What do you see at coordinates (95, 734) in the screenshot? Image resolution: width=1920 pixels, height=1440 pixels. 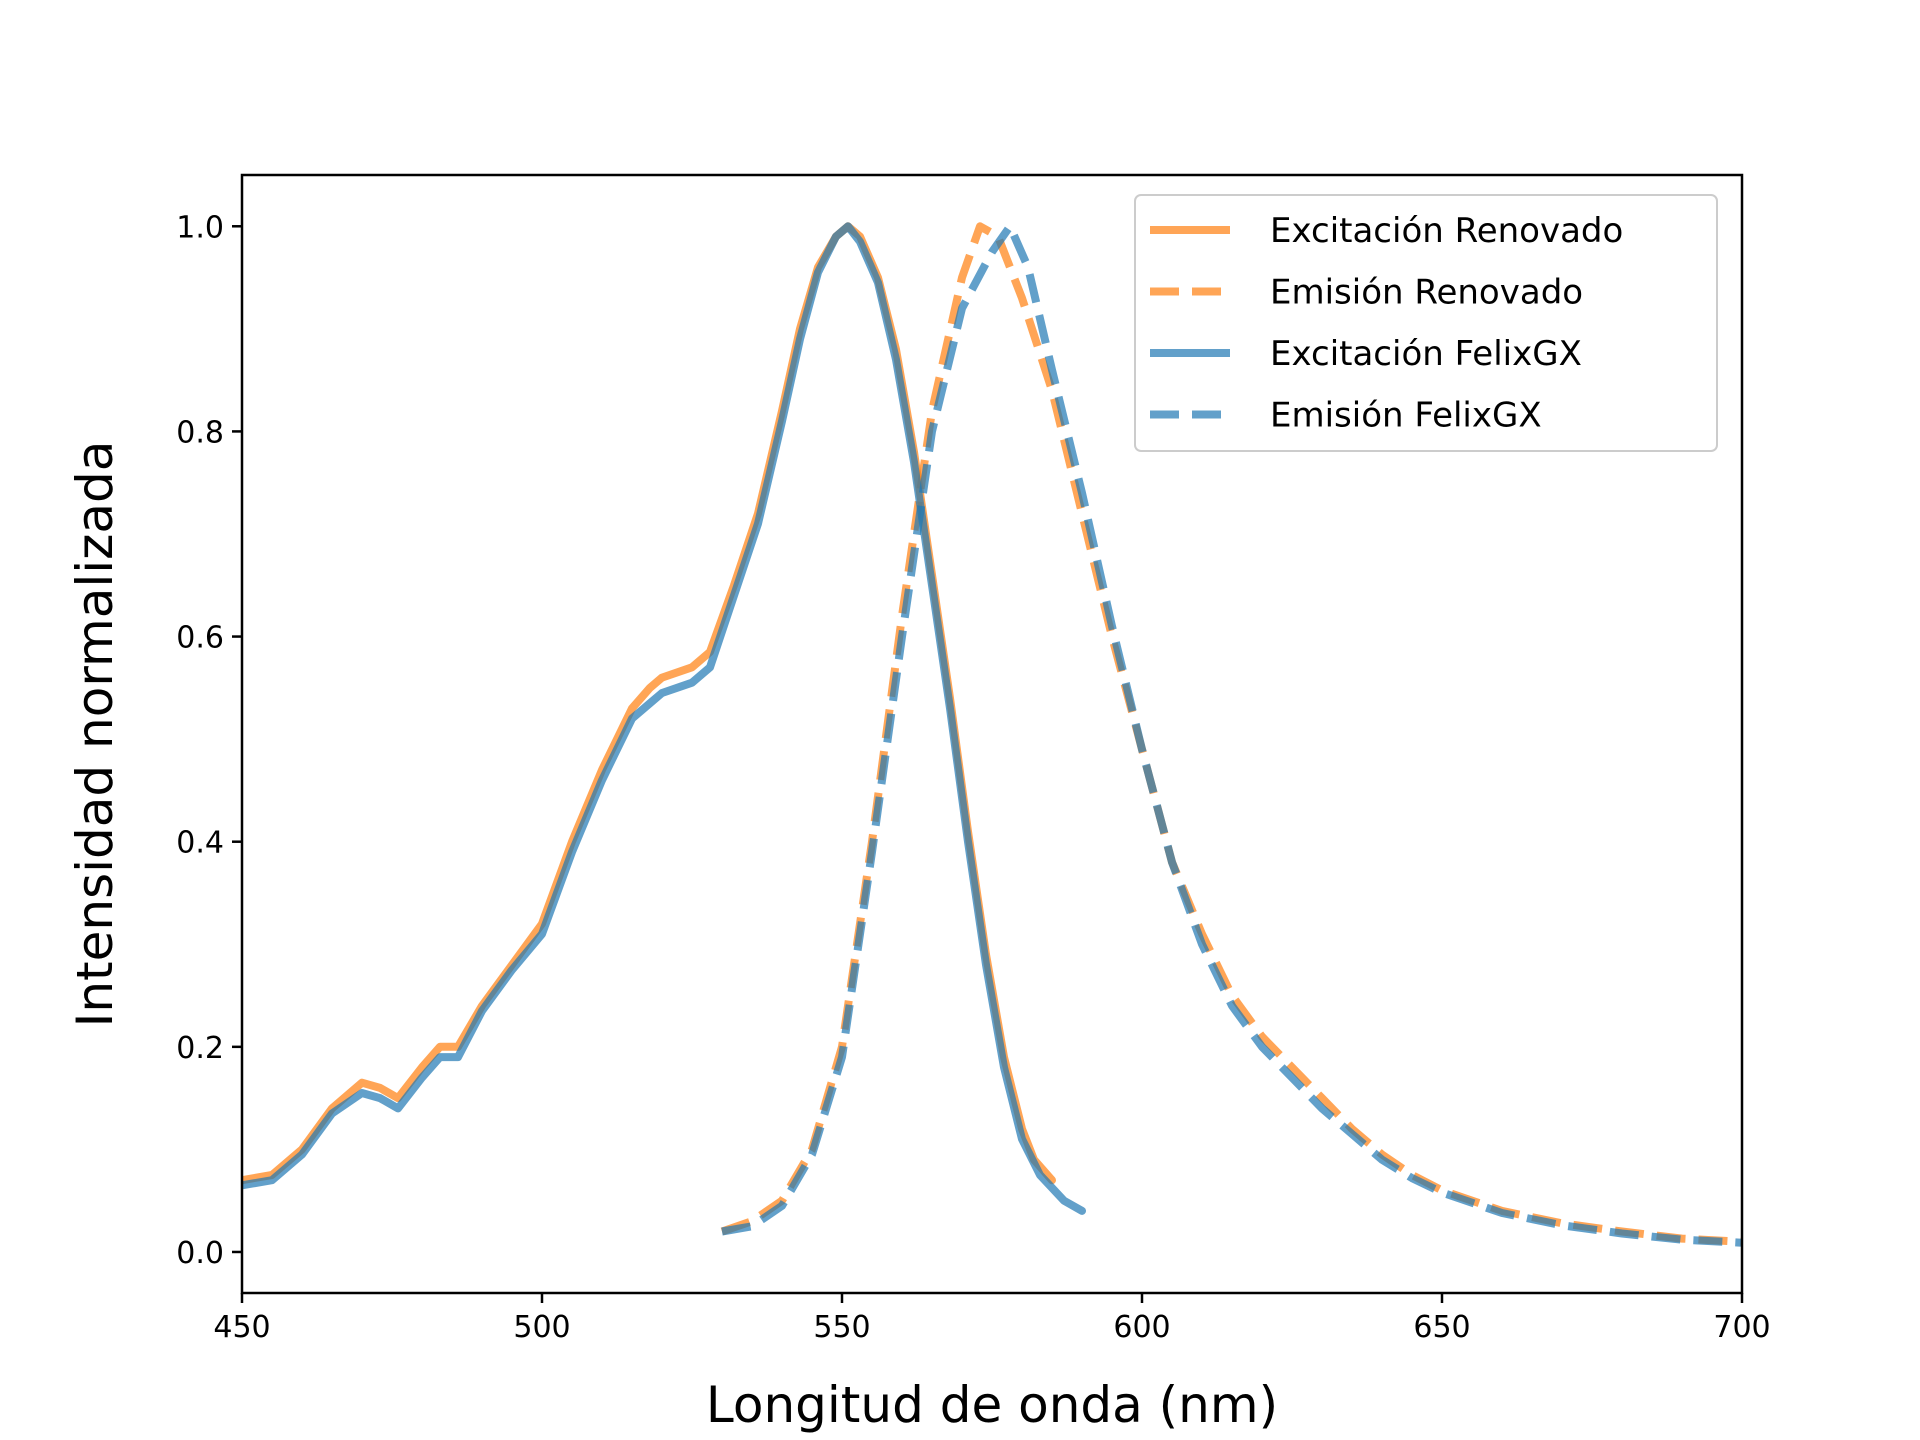 I see `y-axis-label: Intensidad normalizada` at bounding box center [95, 734].